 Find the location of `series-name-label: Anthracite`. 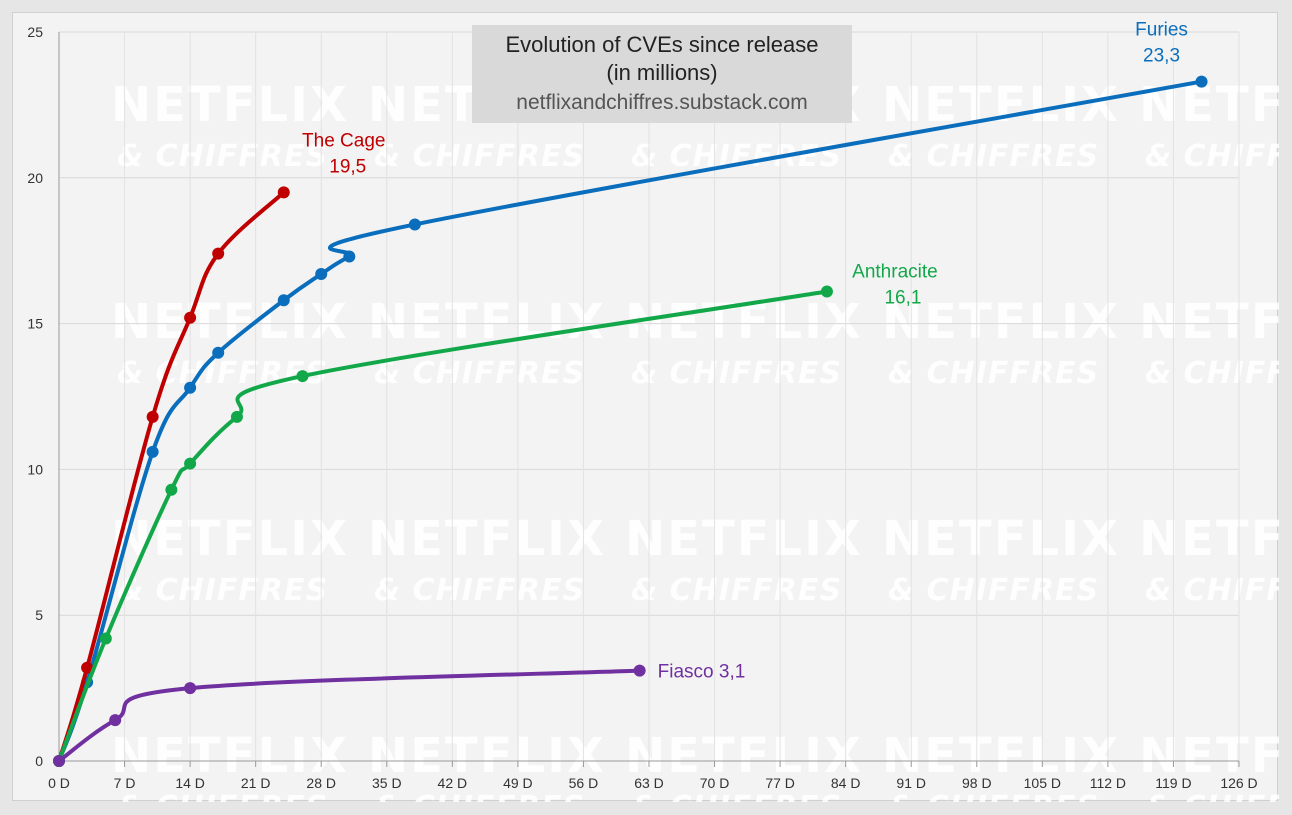

series-name-label: Anthracite is located at coordinates (895, 272).